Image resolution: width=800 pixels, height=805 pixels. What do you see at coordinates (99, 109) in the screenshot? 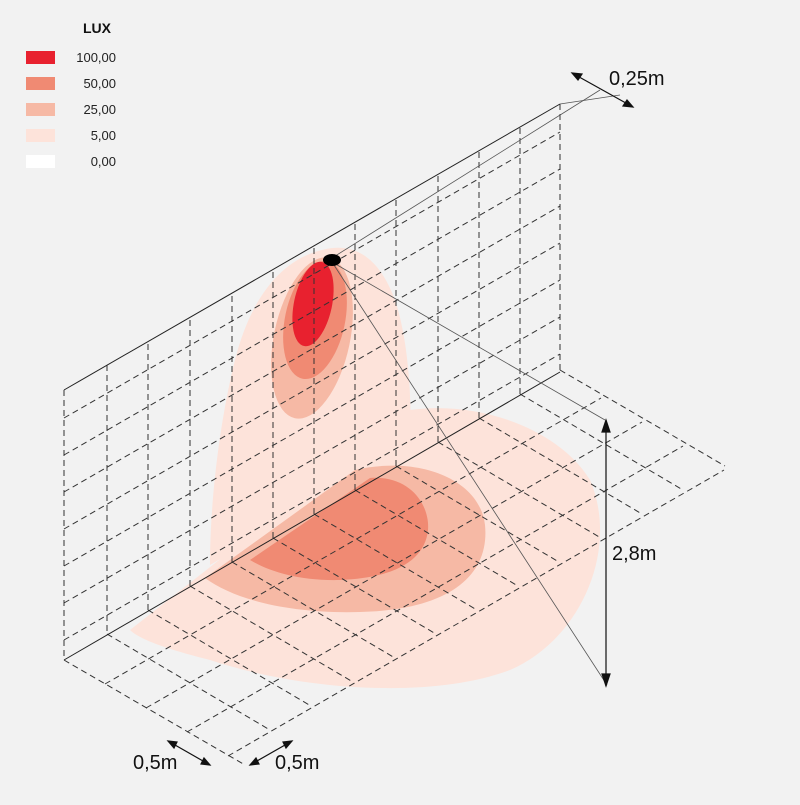
I see `legend-label: 25,00` at bounding box center [99, 109].